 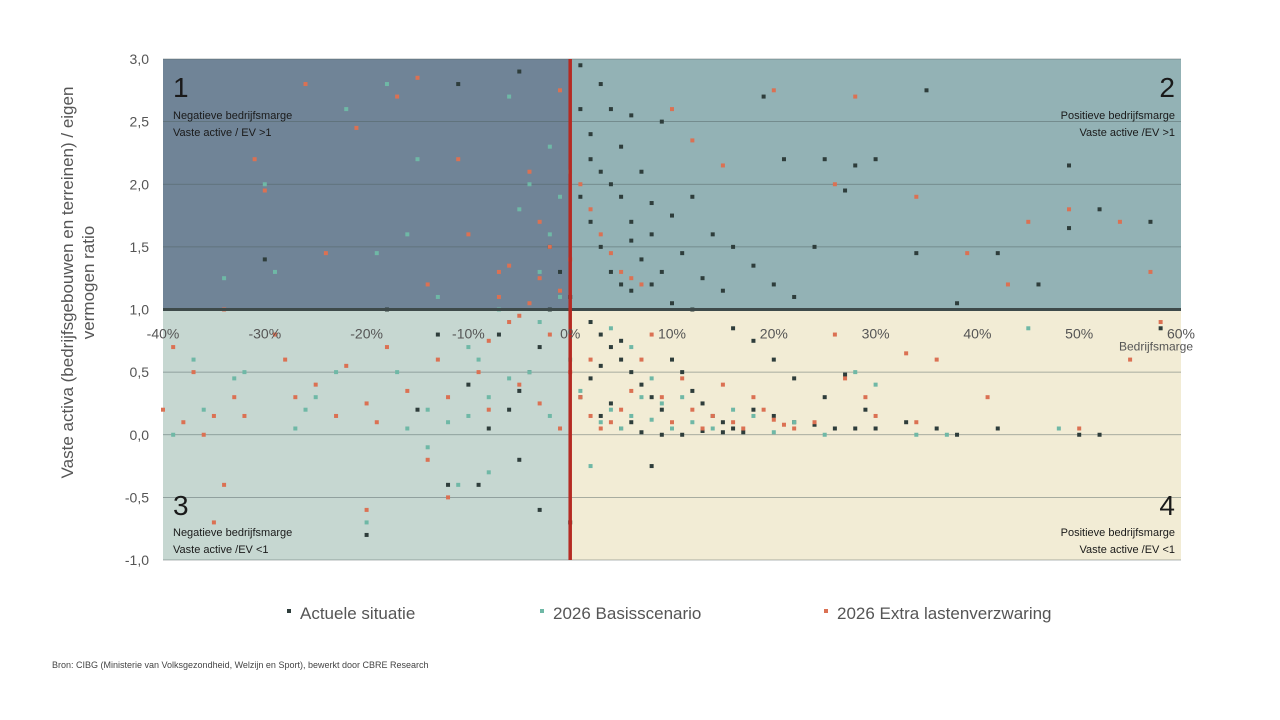 What do you see at coordinates (140, 59) in the screenshot?
I see `y-tick-label-8: 3,0` at bounding box center [140, 59].